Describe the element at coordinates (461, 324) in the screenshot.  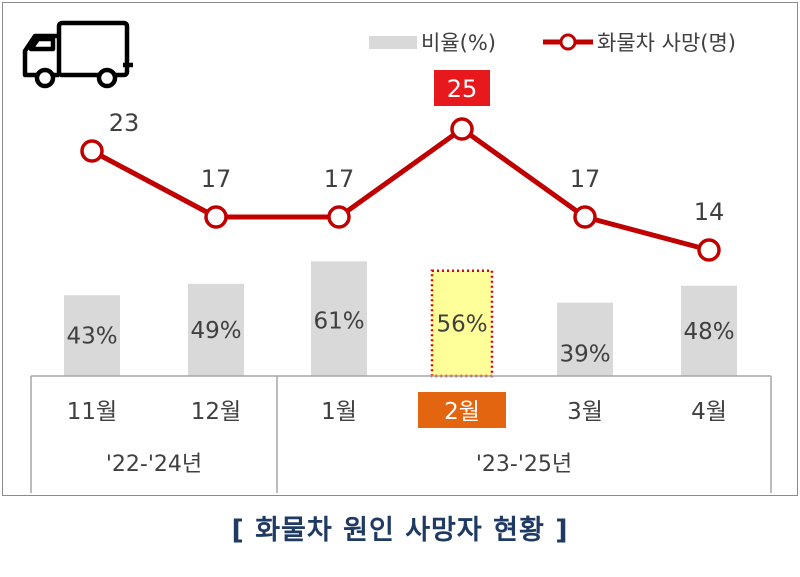
I see `bar-label-4: 56%` at that location.